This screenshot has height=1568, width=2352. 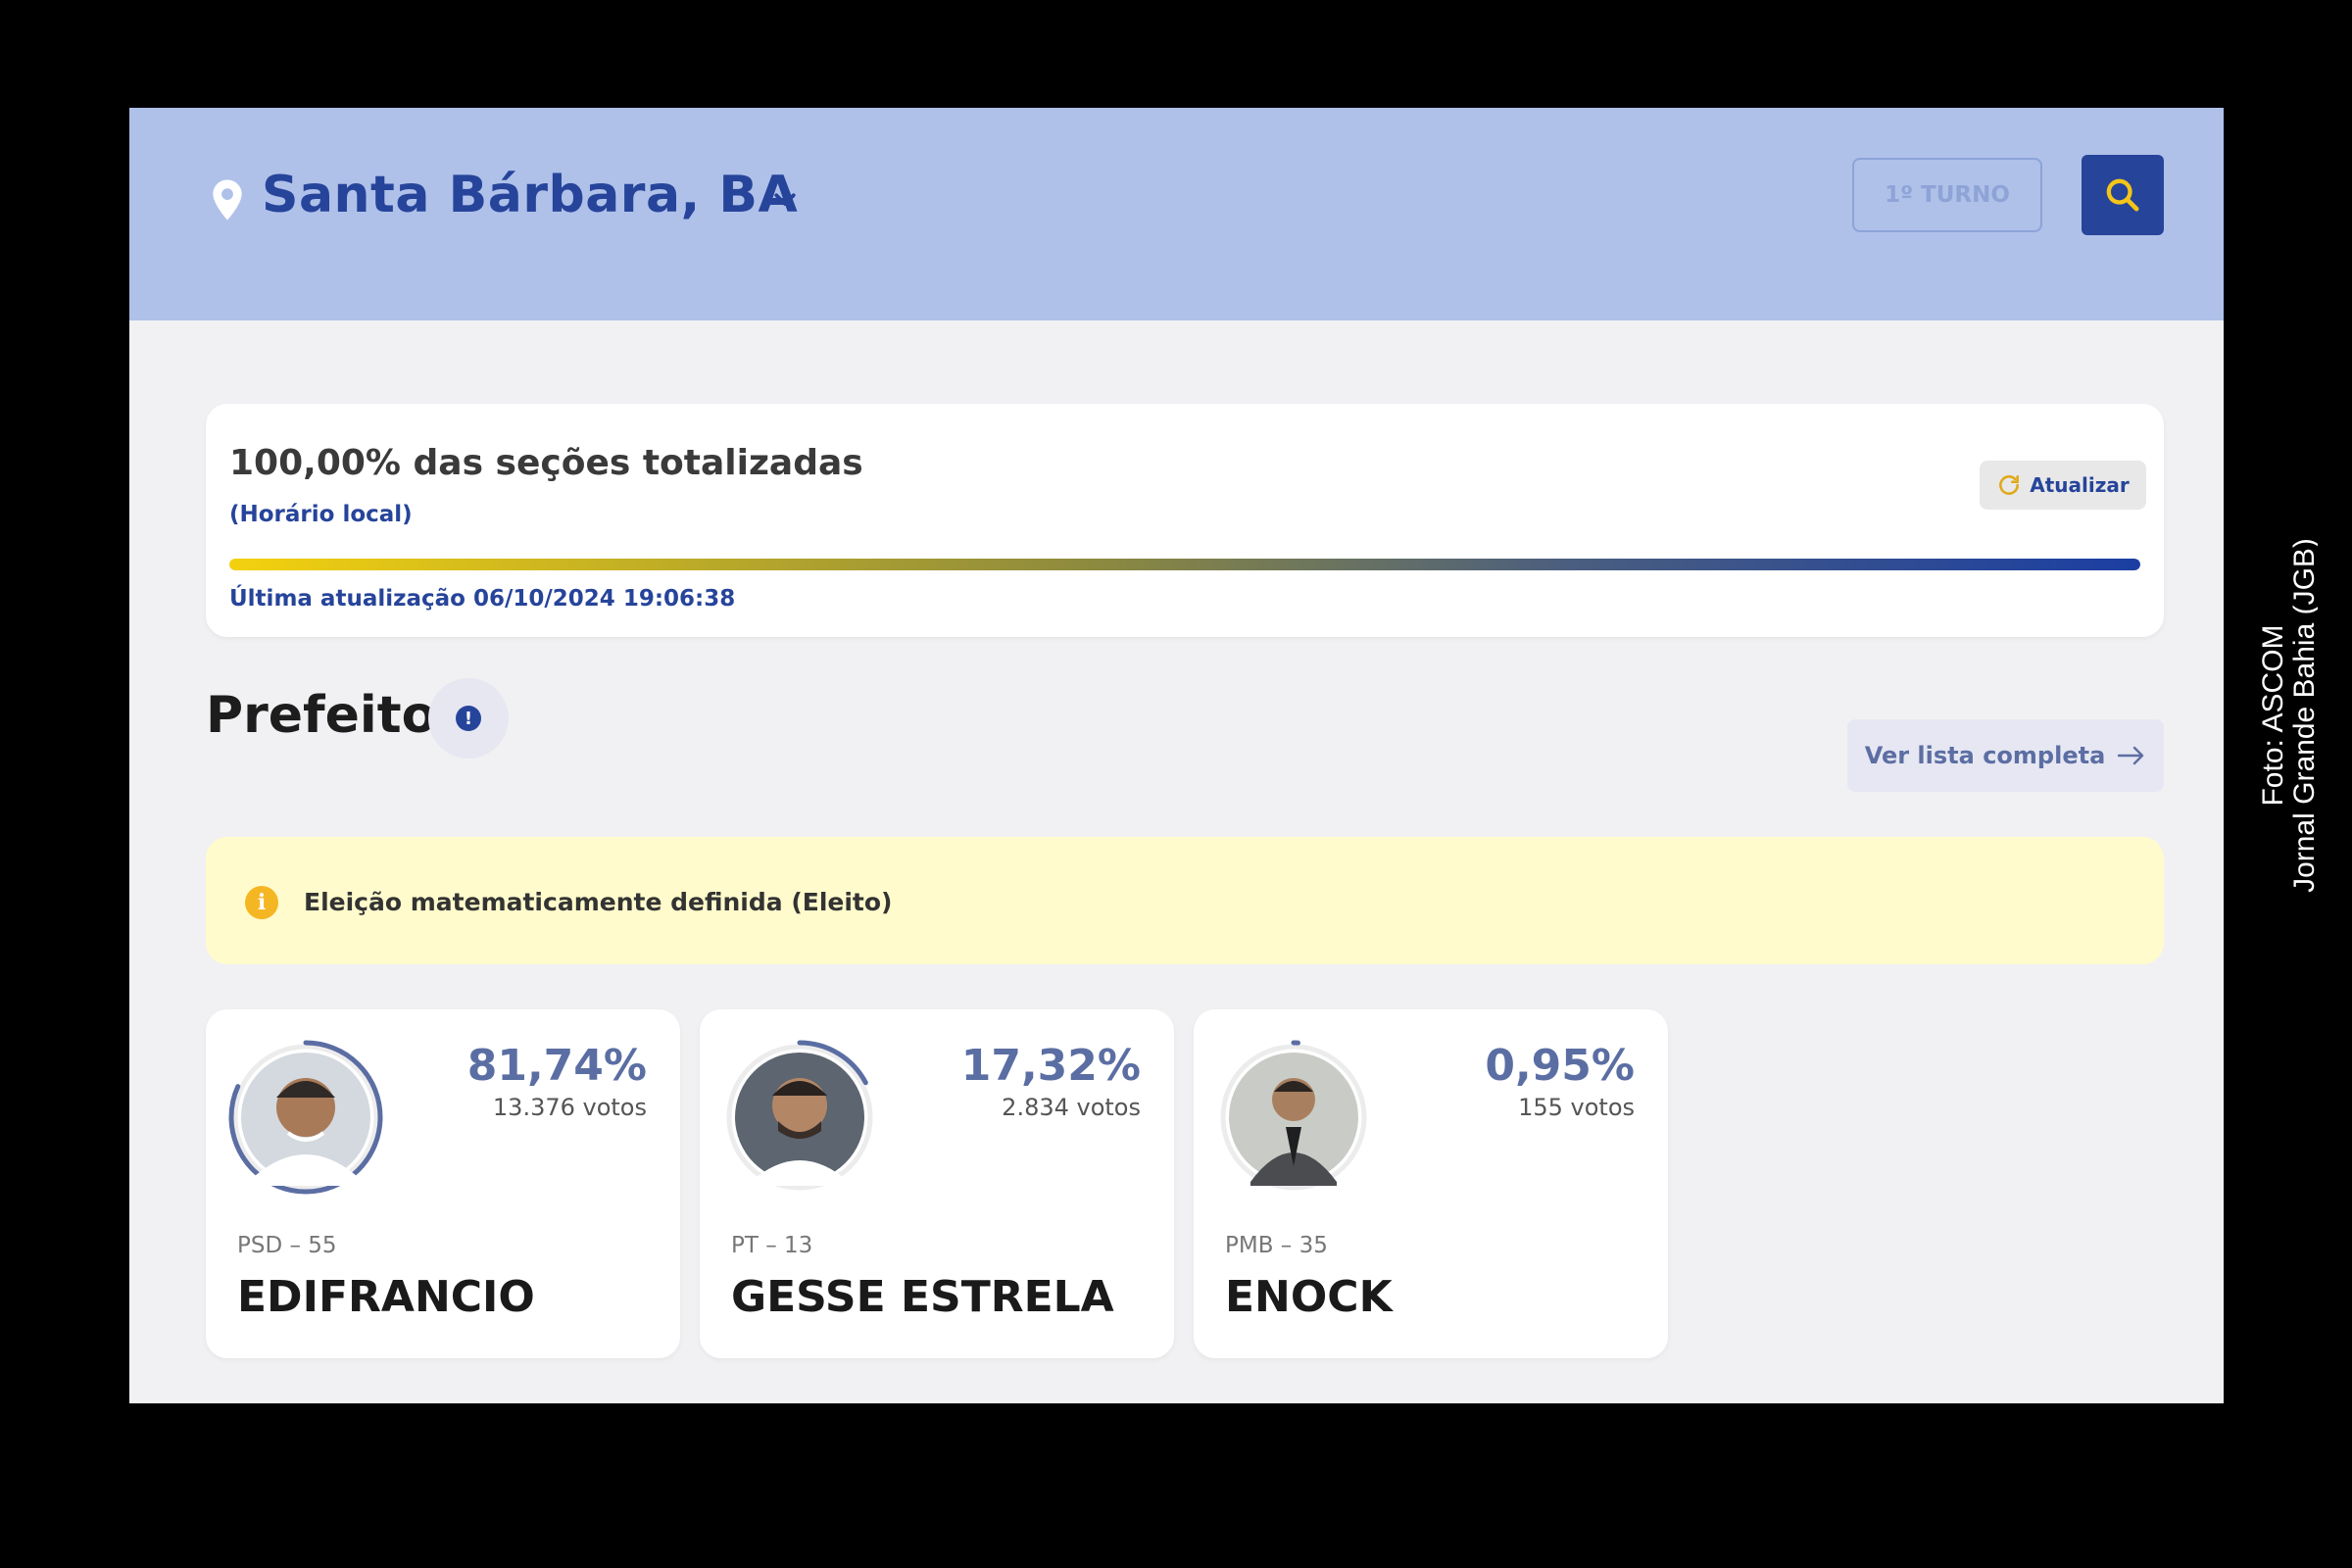 What do you see at coordinates (1309, 1297) in the screenshot?
I see `candidate-name: ENOCK` at bounding box center [1309, 1297].